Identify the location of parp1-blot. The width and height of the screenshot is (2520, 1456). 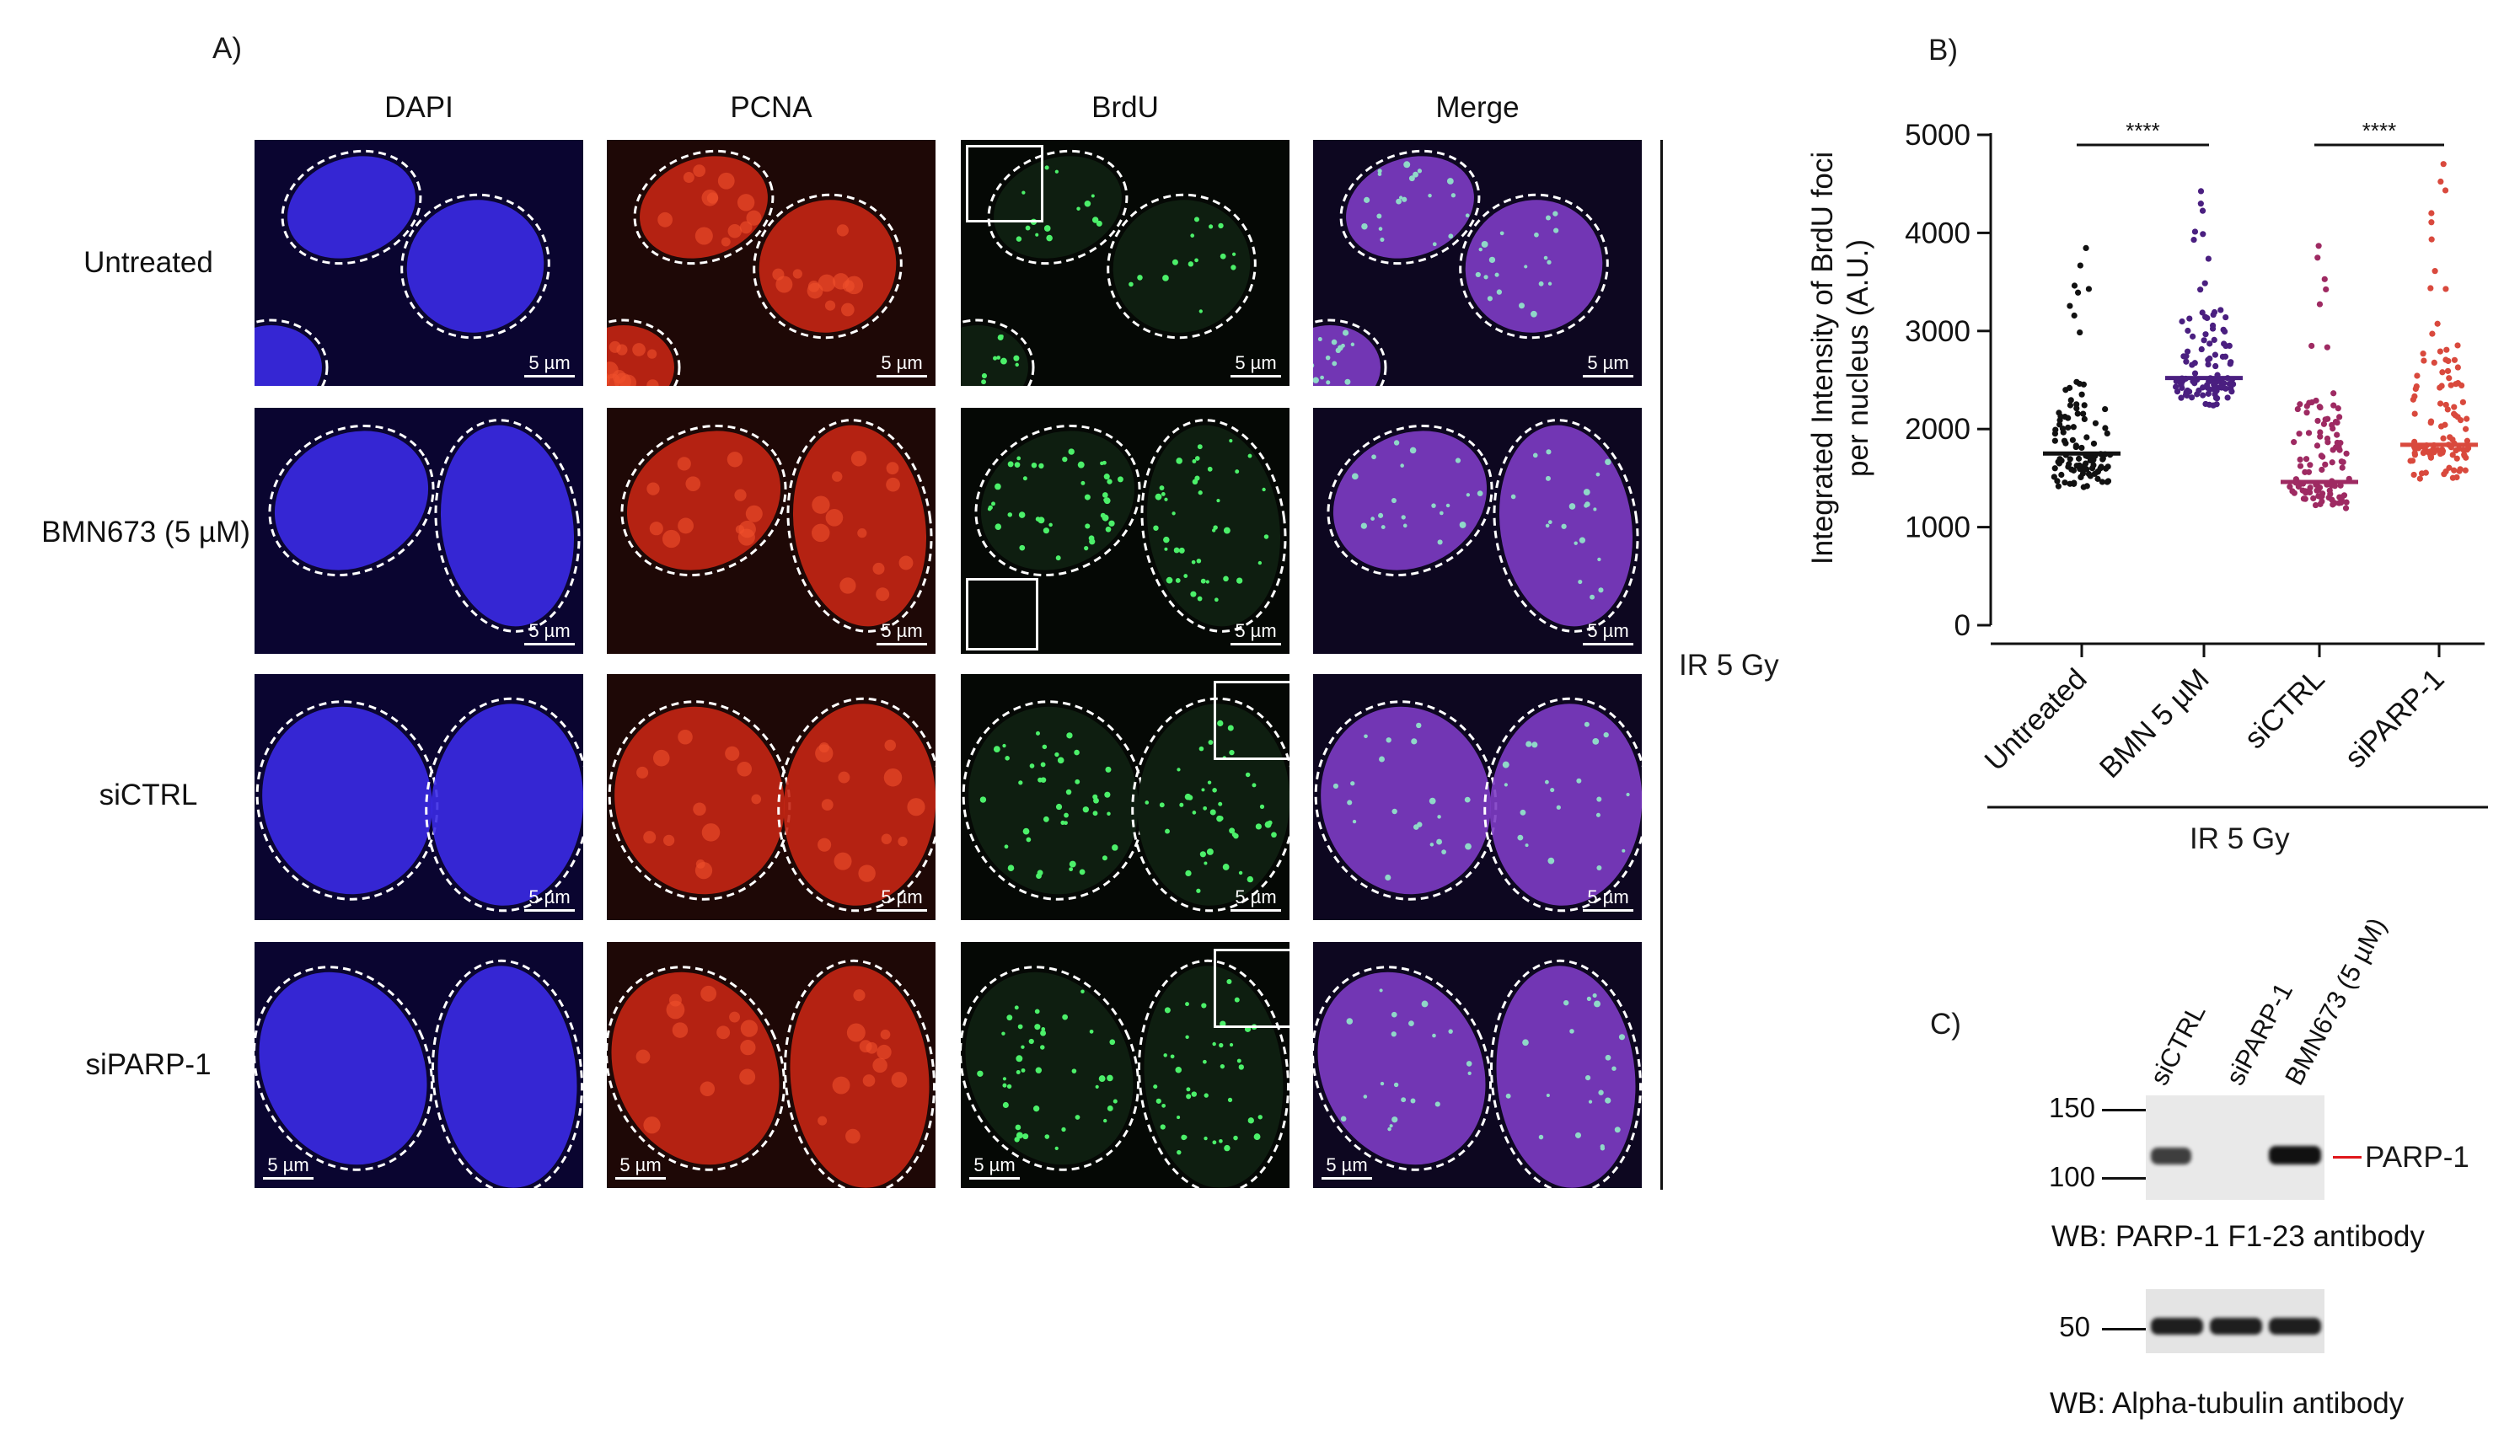
(2235, 1147).